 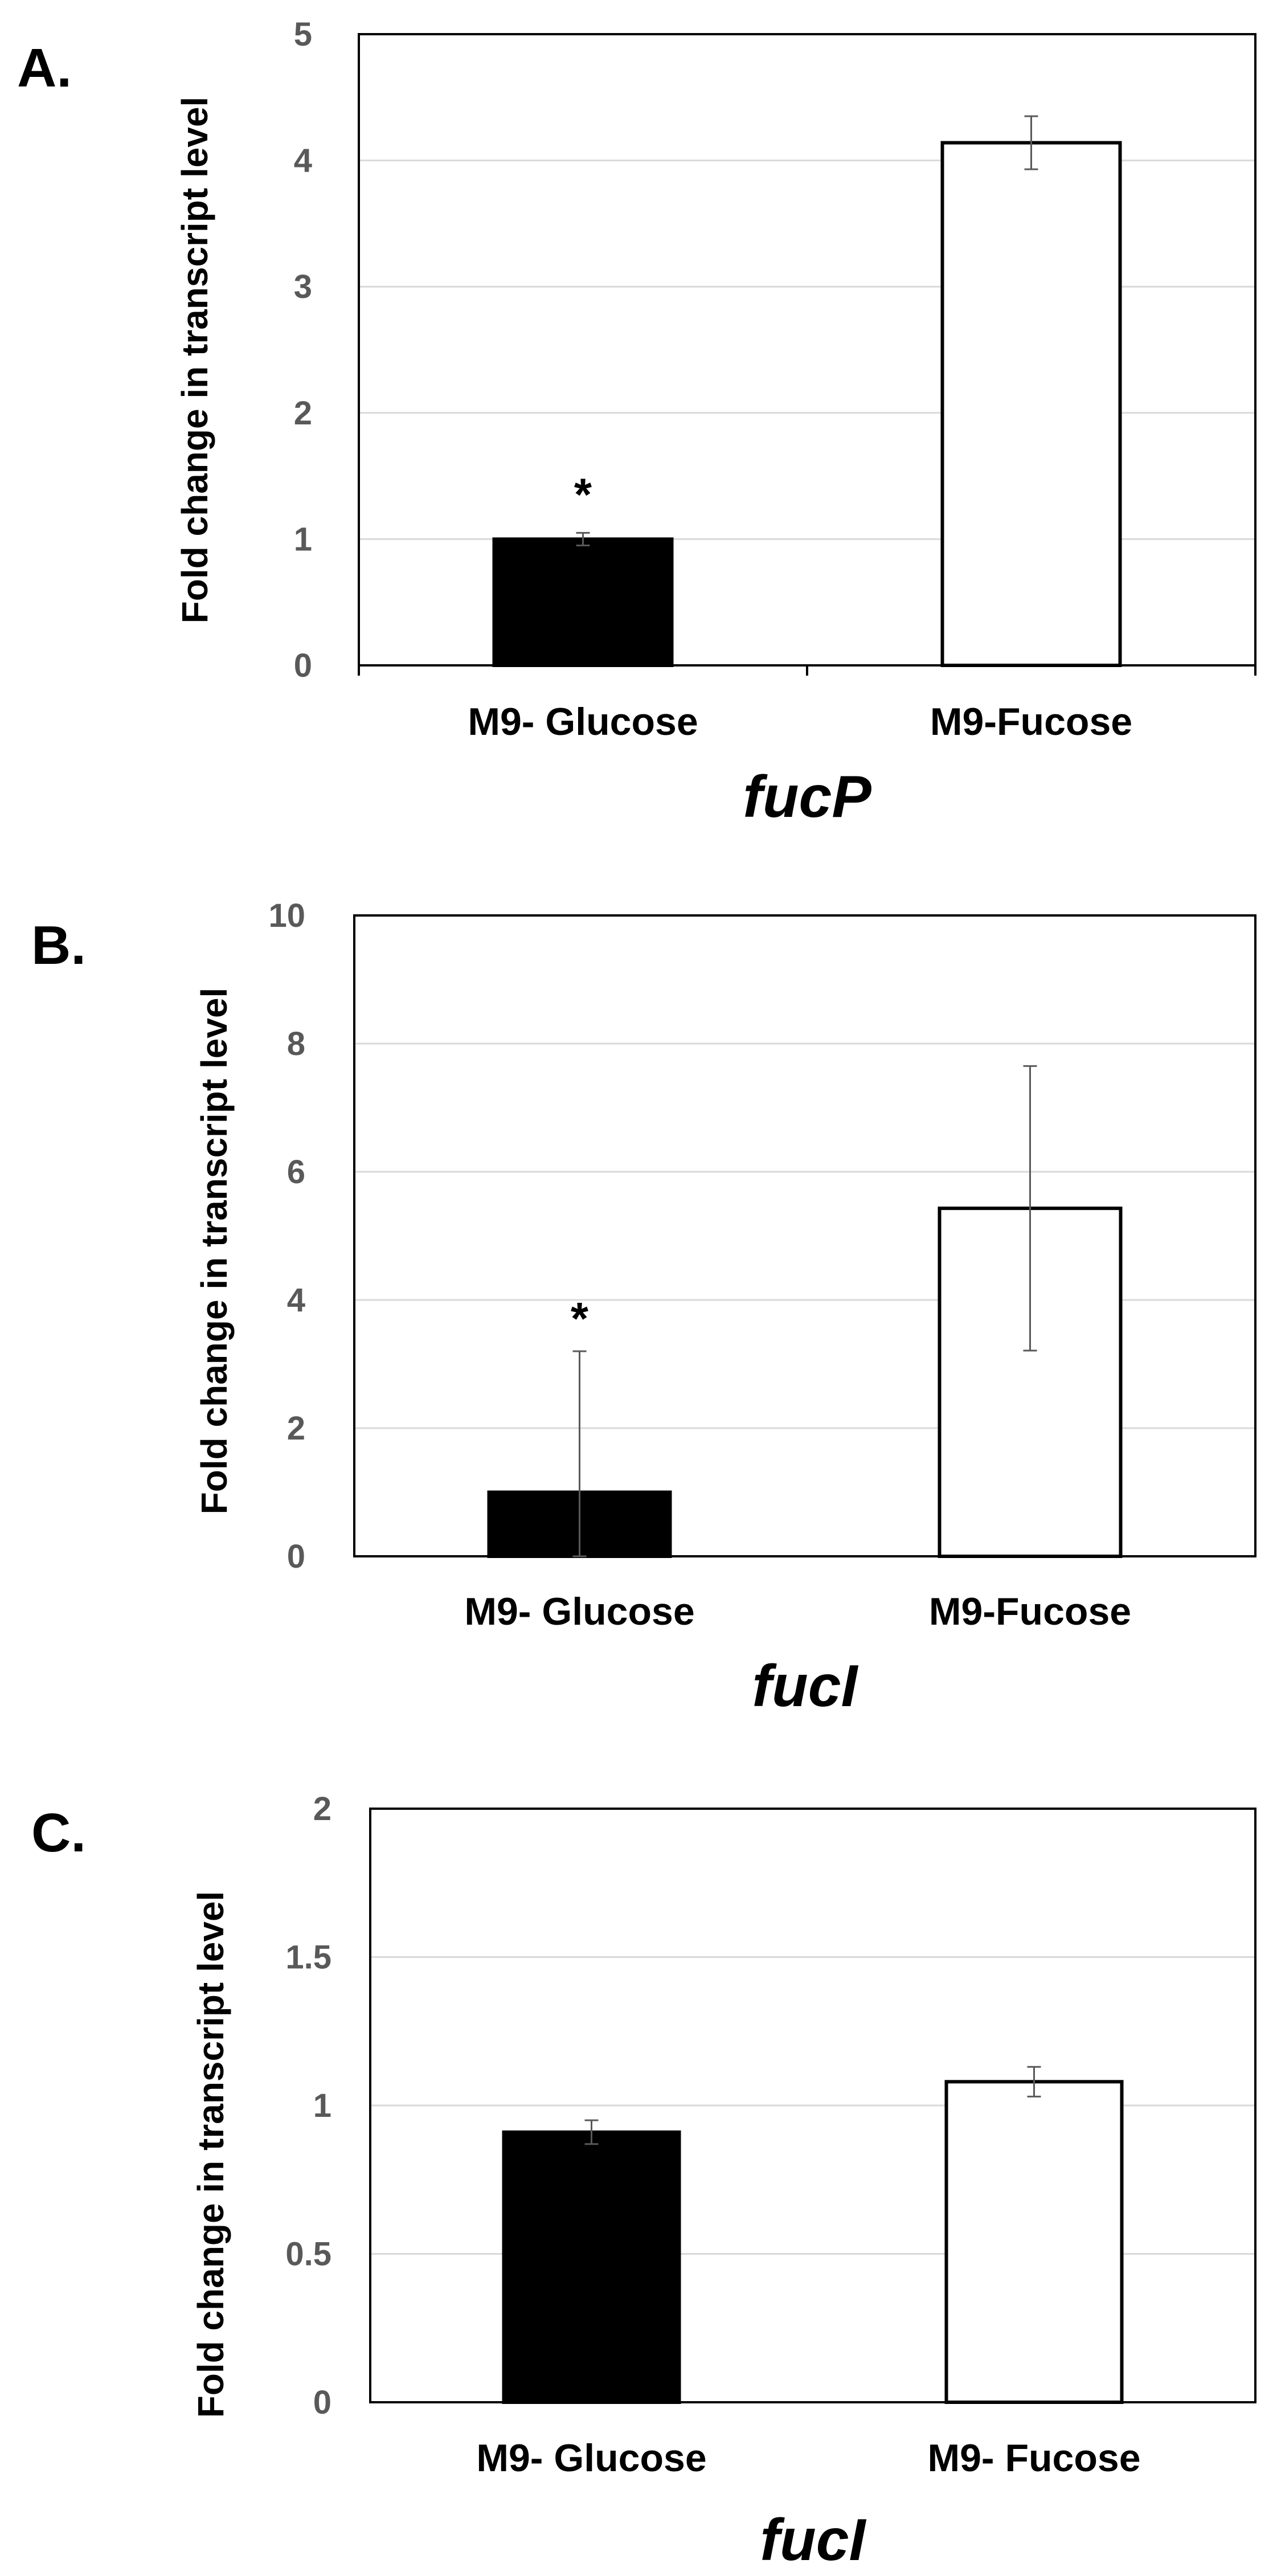 I want to click on panel-b-y-tick: 8, so click(x=296, y=1043).